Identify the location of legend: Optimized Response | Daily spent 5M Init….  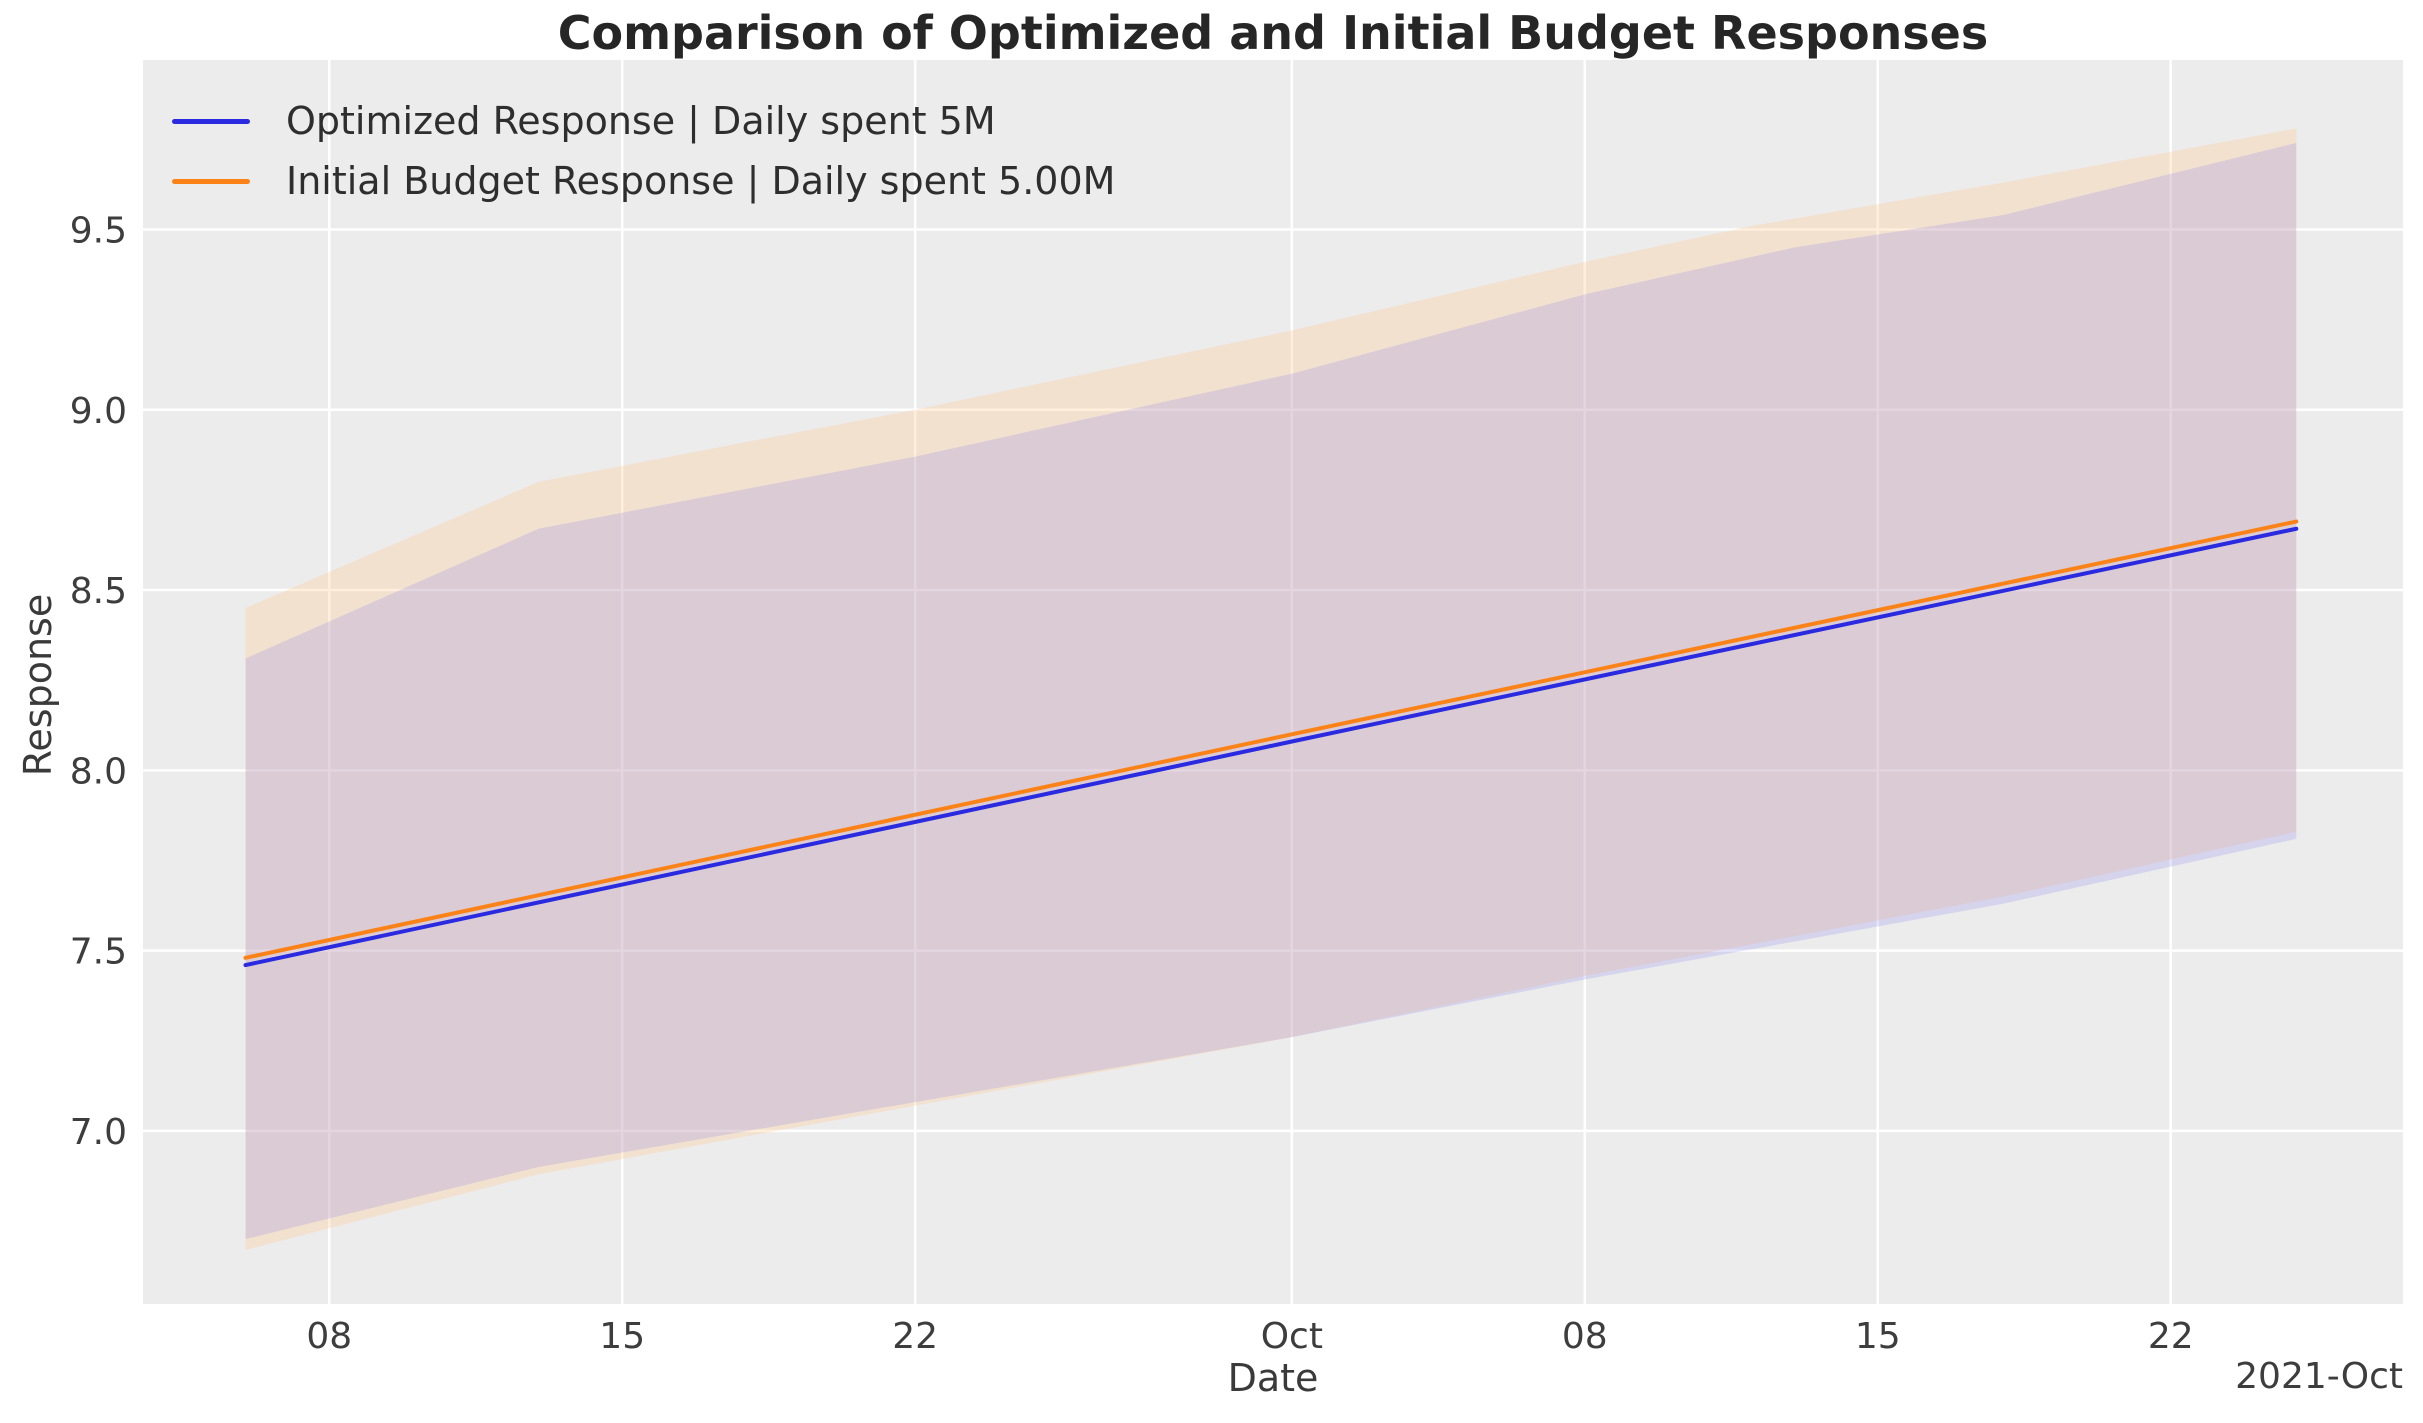
(644, 151).